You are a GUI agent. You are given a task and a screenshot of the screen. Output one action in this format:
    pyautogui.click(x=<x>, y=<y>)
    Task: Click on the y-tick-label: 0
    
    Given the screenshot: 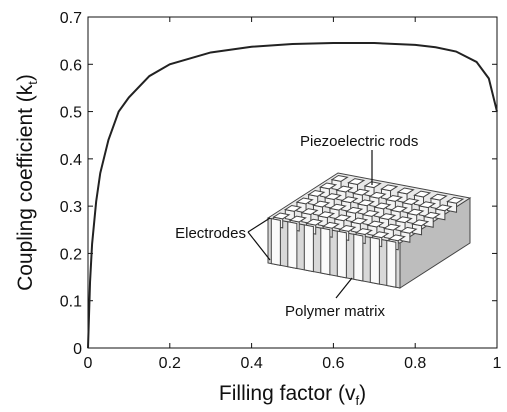 What is the action you would take?
    pyautogui.click(x=77, y=349)
    